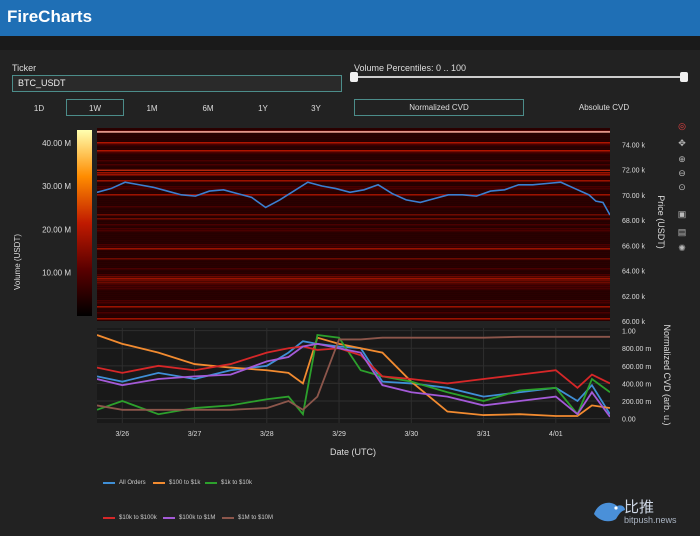 Image resolution: width=700 pixels, height=536 pixels. I want to click on slider-min-handle, so click(354, 77).